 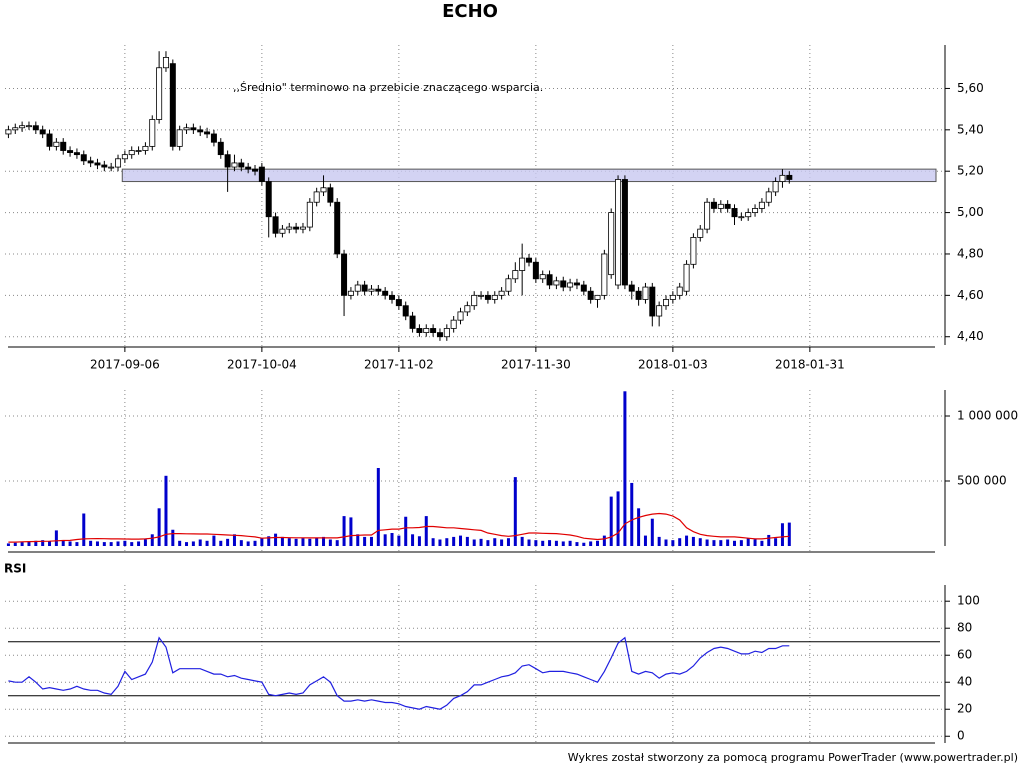 What do you see at coordinates (970, 295) in the screenshot?
I see `y-tick-label: 4,60` at bounding box center [970, 295].